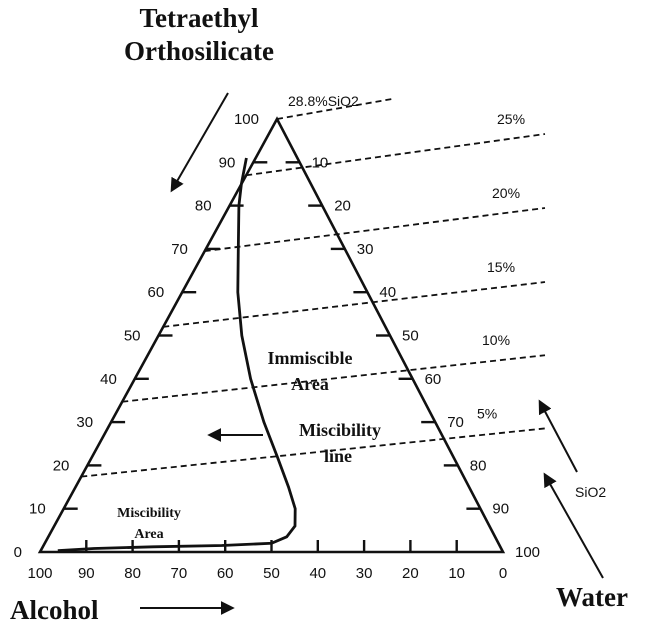 This screenshot has width=650, height=627. I want to click on sio2-isoline-label: 10%, so click(496, 340).